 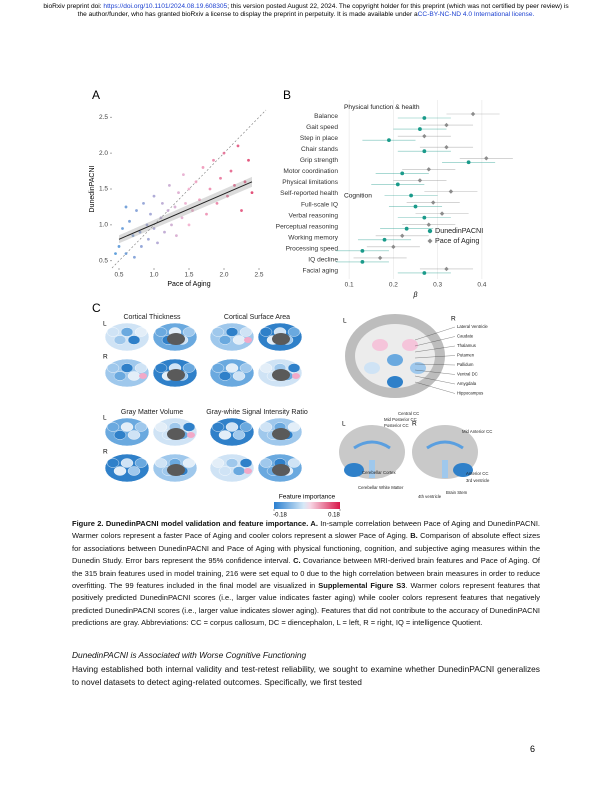 What do you see at coordinates (312, 249) in the screenshot?
I see `category-label: Processing speed` at bounding box center [312, 249].